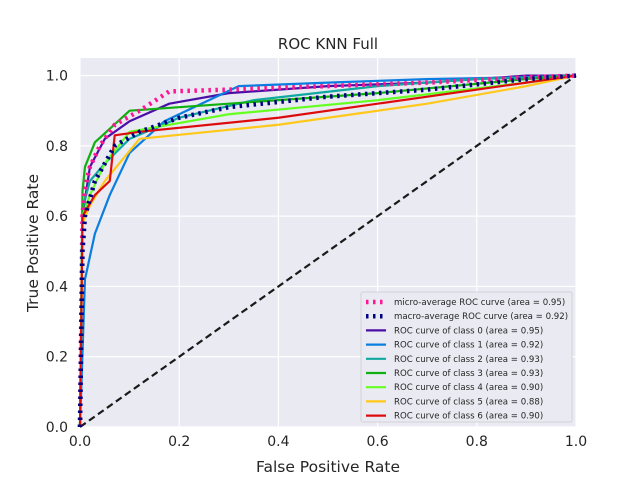 The height and width of the screenshot is (480, 640). I want to click on legend-label-2: ROC curve of class 0 (area = 0.95), so click(468, 331).